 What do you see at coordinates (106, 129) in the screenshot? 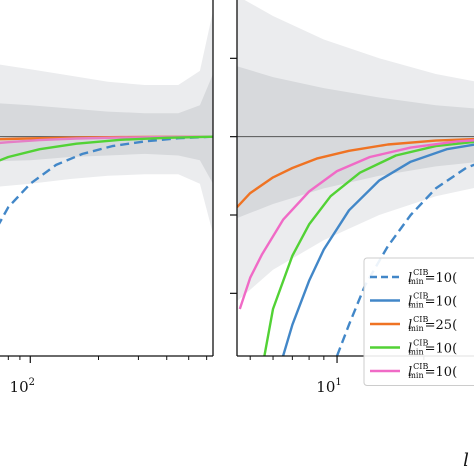
I see `left-band-inner` at bounding box center [106, 129].